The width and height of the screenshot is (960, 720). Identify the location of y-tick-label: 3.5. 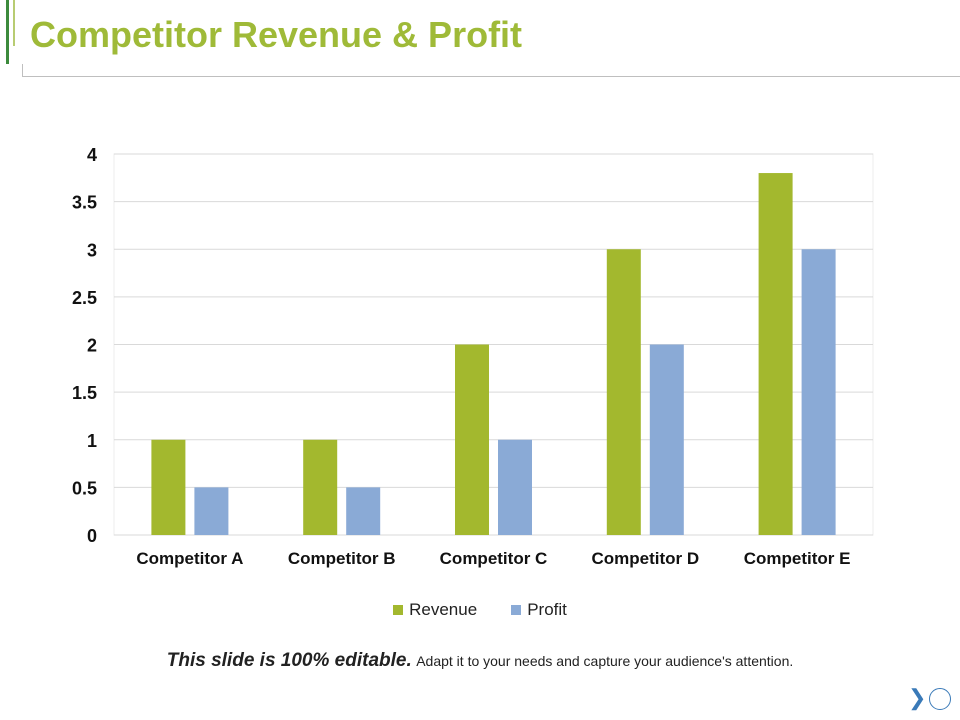
(84, 203).